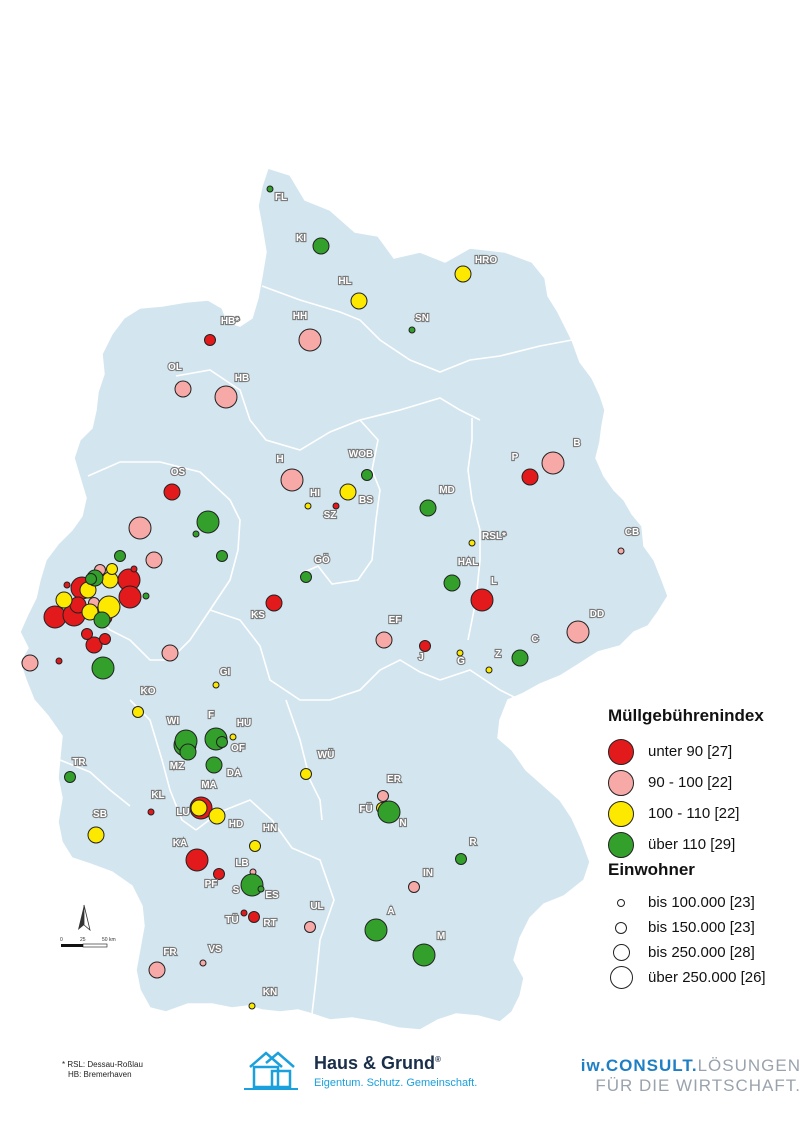 This screenshot has width=810, height=1145. I want to click on city-label-ef: EF, so click(395, 620).